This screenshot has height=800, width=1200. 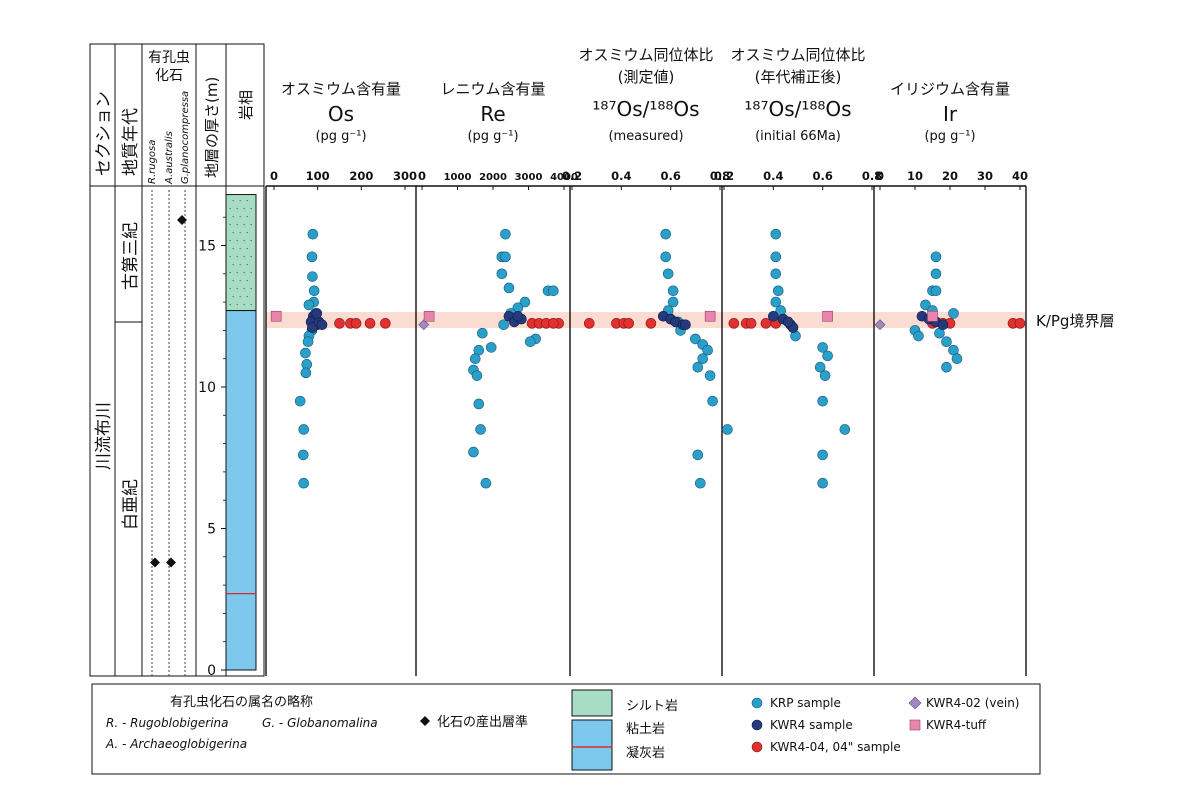 I want to click on panel-title-line: (pg g⁻¹), so click(x=340, y=136).